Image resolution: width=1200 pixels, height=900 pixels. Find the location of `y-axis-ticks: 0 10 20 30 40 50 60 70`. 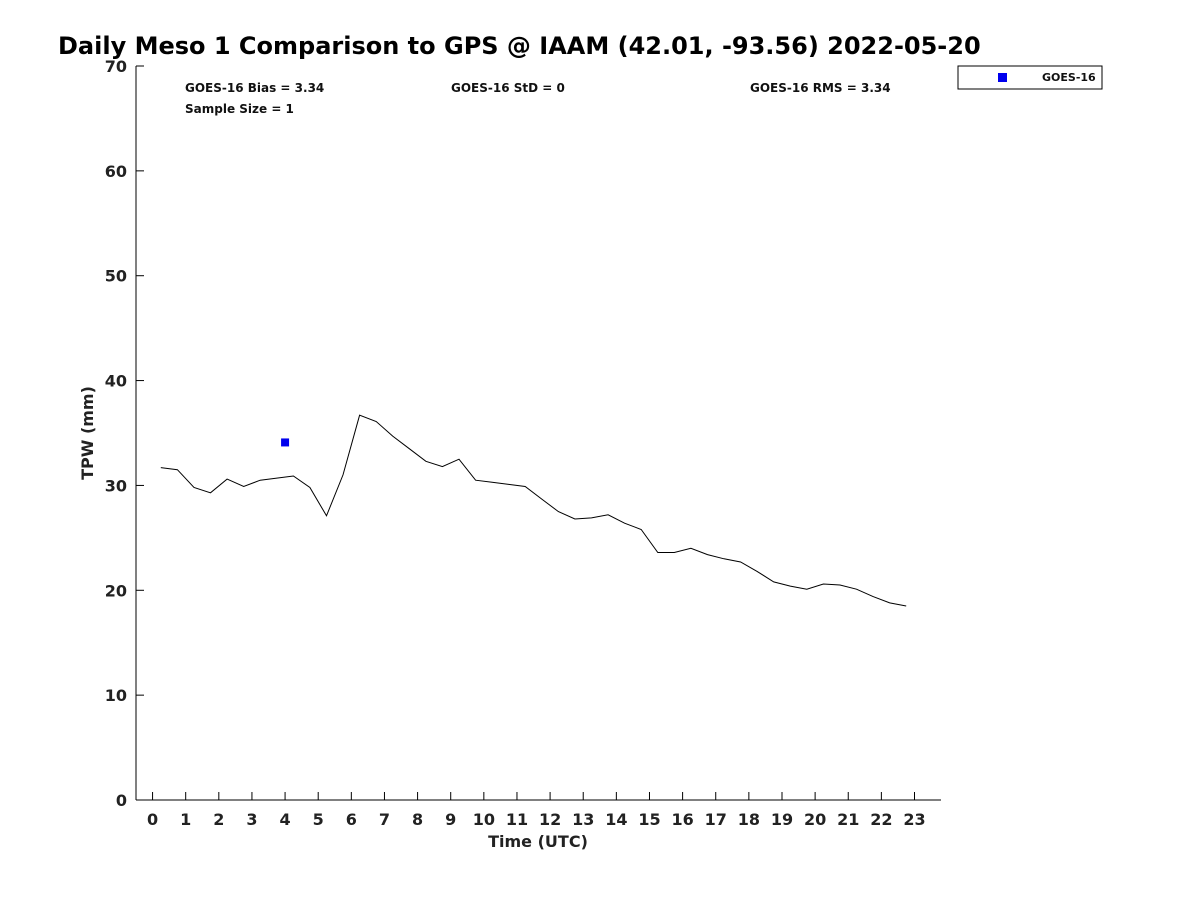

y-axis-ticks: 0 10 20 30 40 50 60 70 is located at coordinates (124, 433).